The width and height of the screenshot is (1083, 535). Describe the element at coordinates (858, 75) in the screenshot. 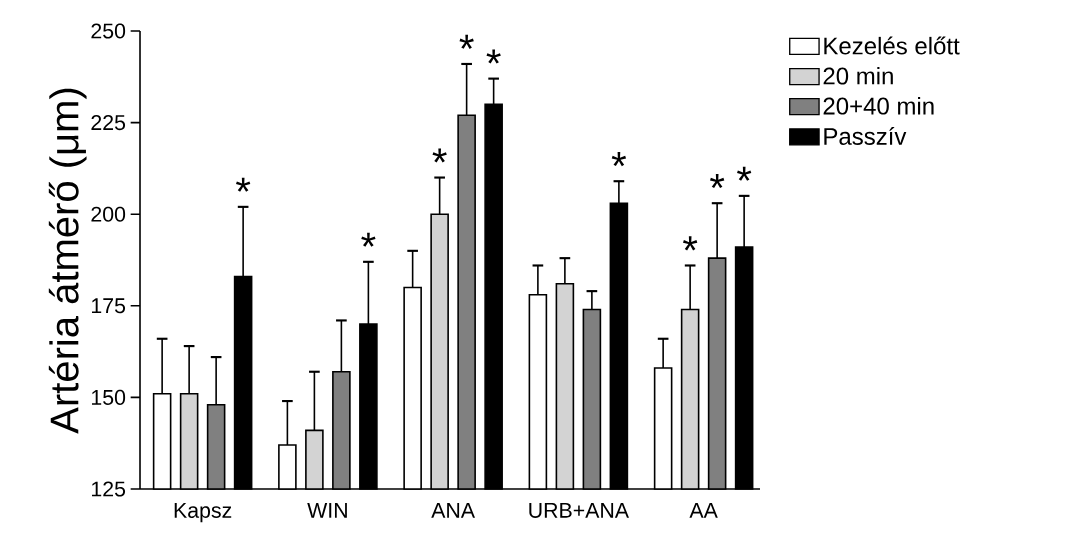

I see `legend-label: 20 min` at that location.